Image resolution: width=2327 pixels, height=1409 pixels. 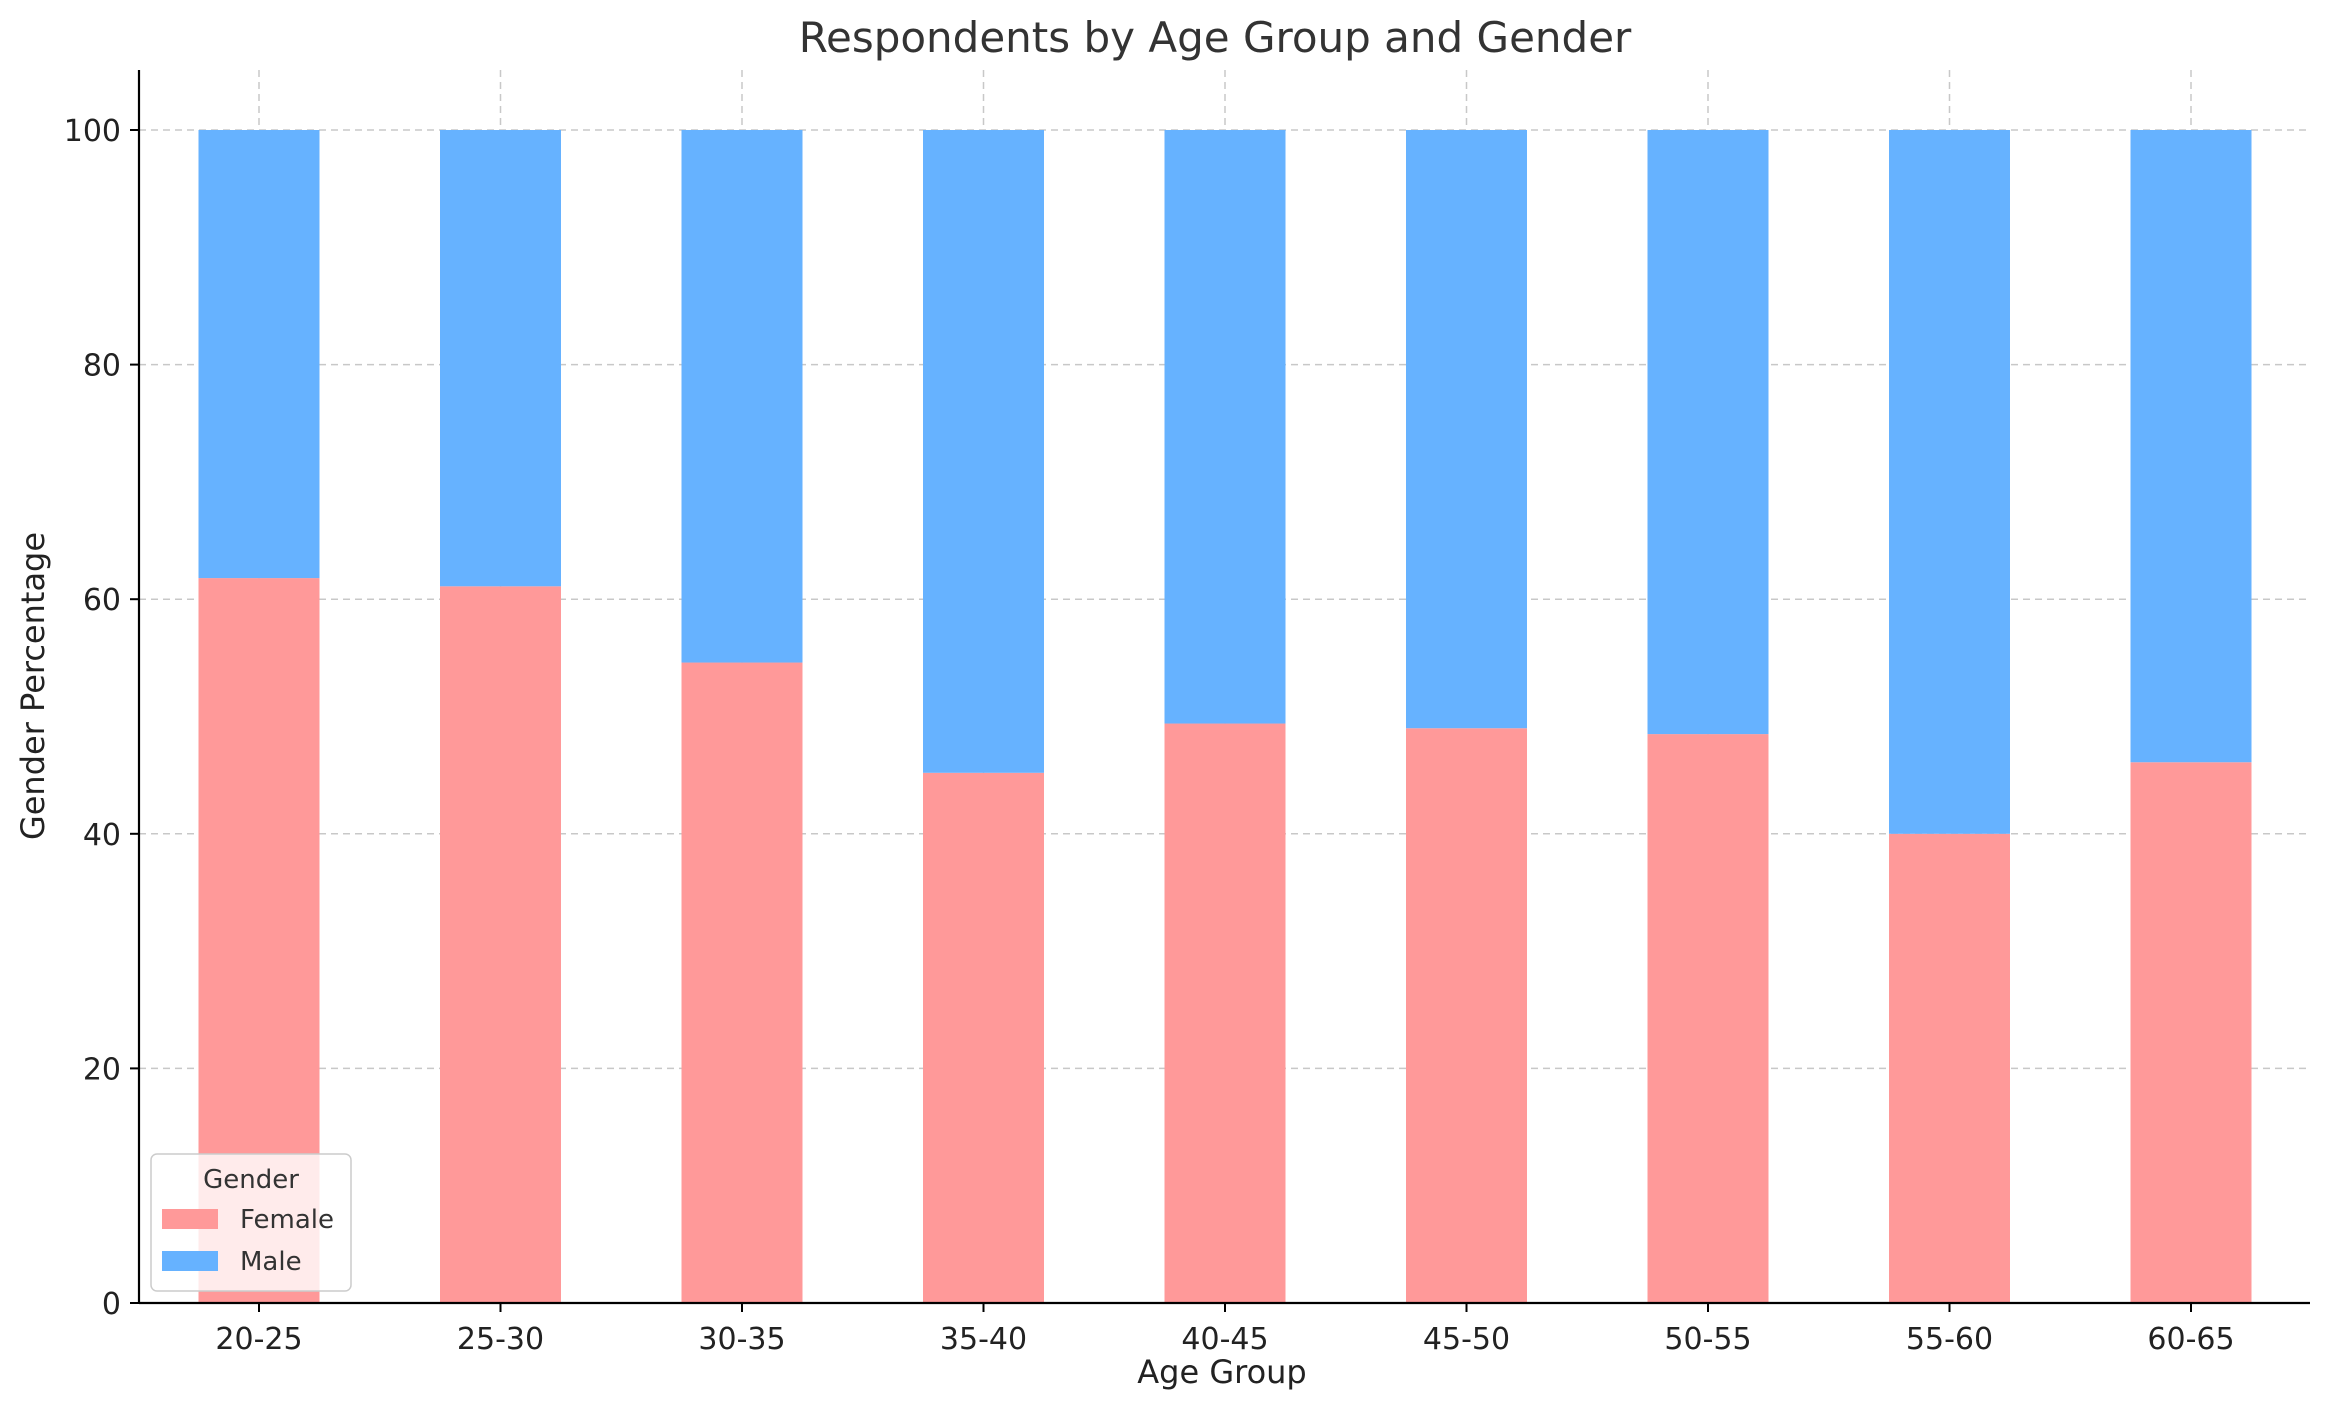 I want to click on y-axis-label: Gender Percentage, so click(x=33, y=686).